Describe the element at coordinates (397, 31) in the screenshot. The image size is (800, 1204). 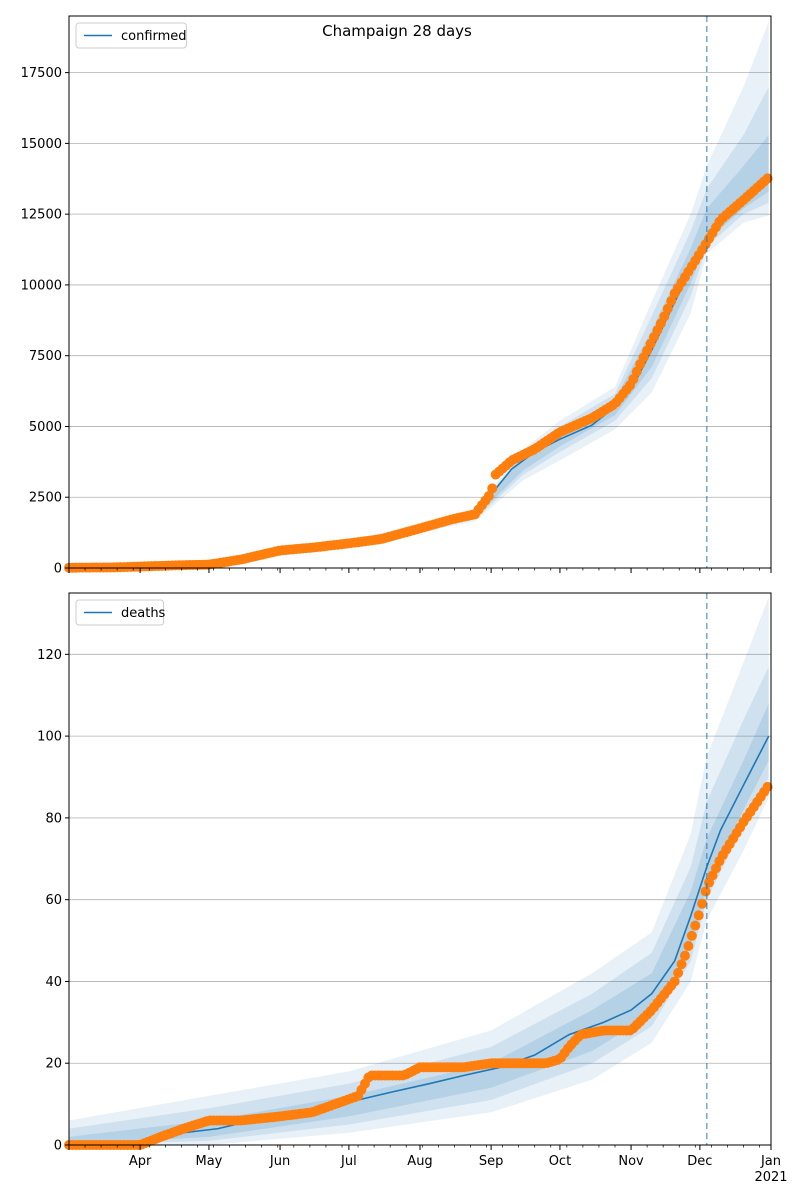
I see `chart-title: Champaign 28 days` at that location.